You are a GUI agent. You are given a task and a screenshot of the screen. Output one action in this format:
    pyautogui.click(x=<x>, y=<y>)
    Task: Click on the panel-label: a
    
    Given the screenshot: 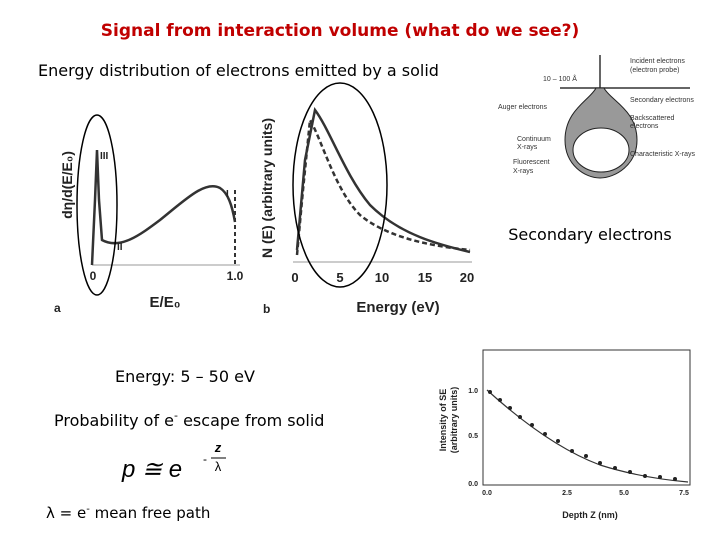 What is the action you would take?
    pyautogui.click(x=57, y=308)
    